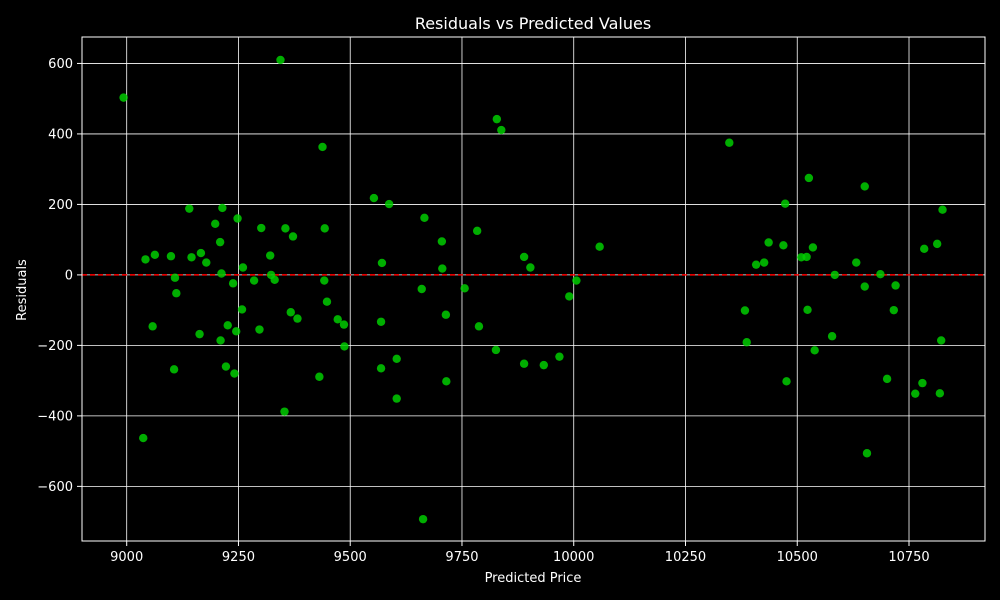  I want to click on y-tick-label: 200, so click(60, 205).